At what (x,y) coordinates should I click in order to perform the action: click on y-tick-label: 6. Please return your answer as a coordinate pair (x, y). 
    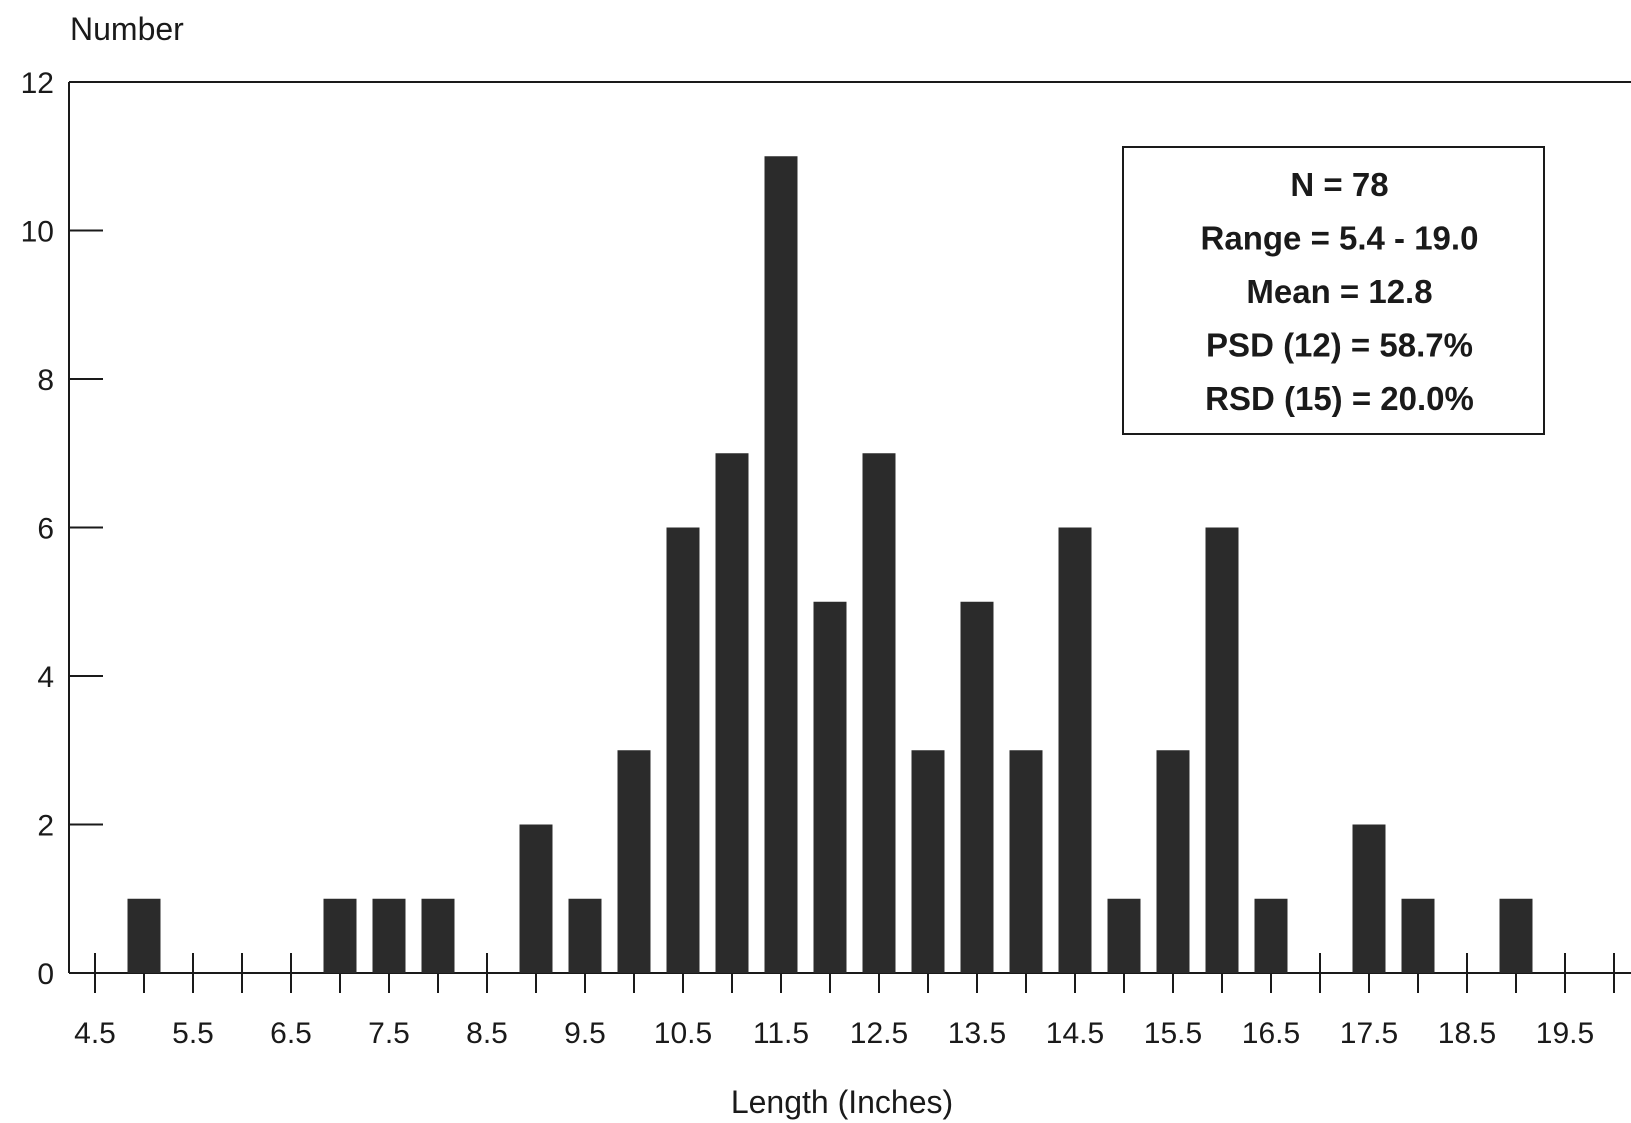
    Looking at the image, I should click on (45, 529).